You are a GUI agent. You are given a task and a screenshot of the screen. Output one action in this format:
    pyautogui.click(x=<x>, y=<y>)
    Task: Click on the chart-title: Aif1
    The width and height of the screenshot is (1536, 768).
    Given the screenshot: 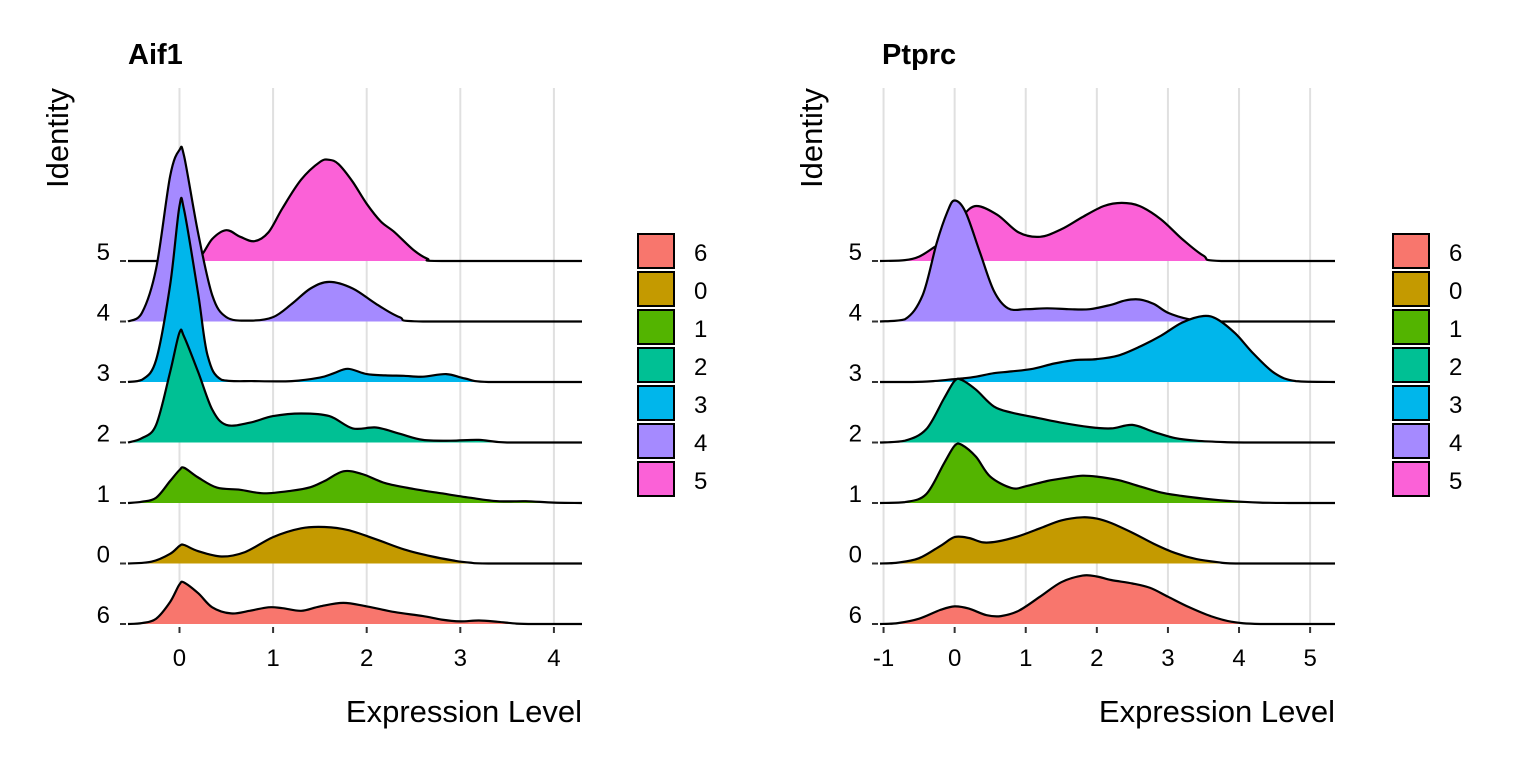 What is the action you would take?
    pyautogui.click(x=155, y=55)
    